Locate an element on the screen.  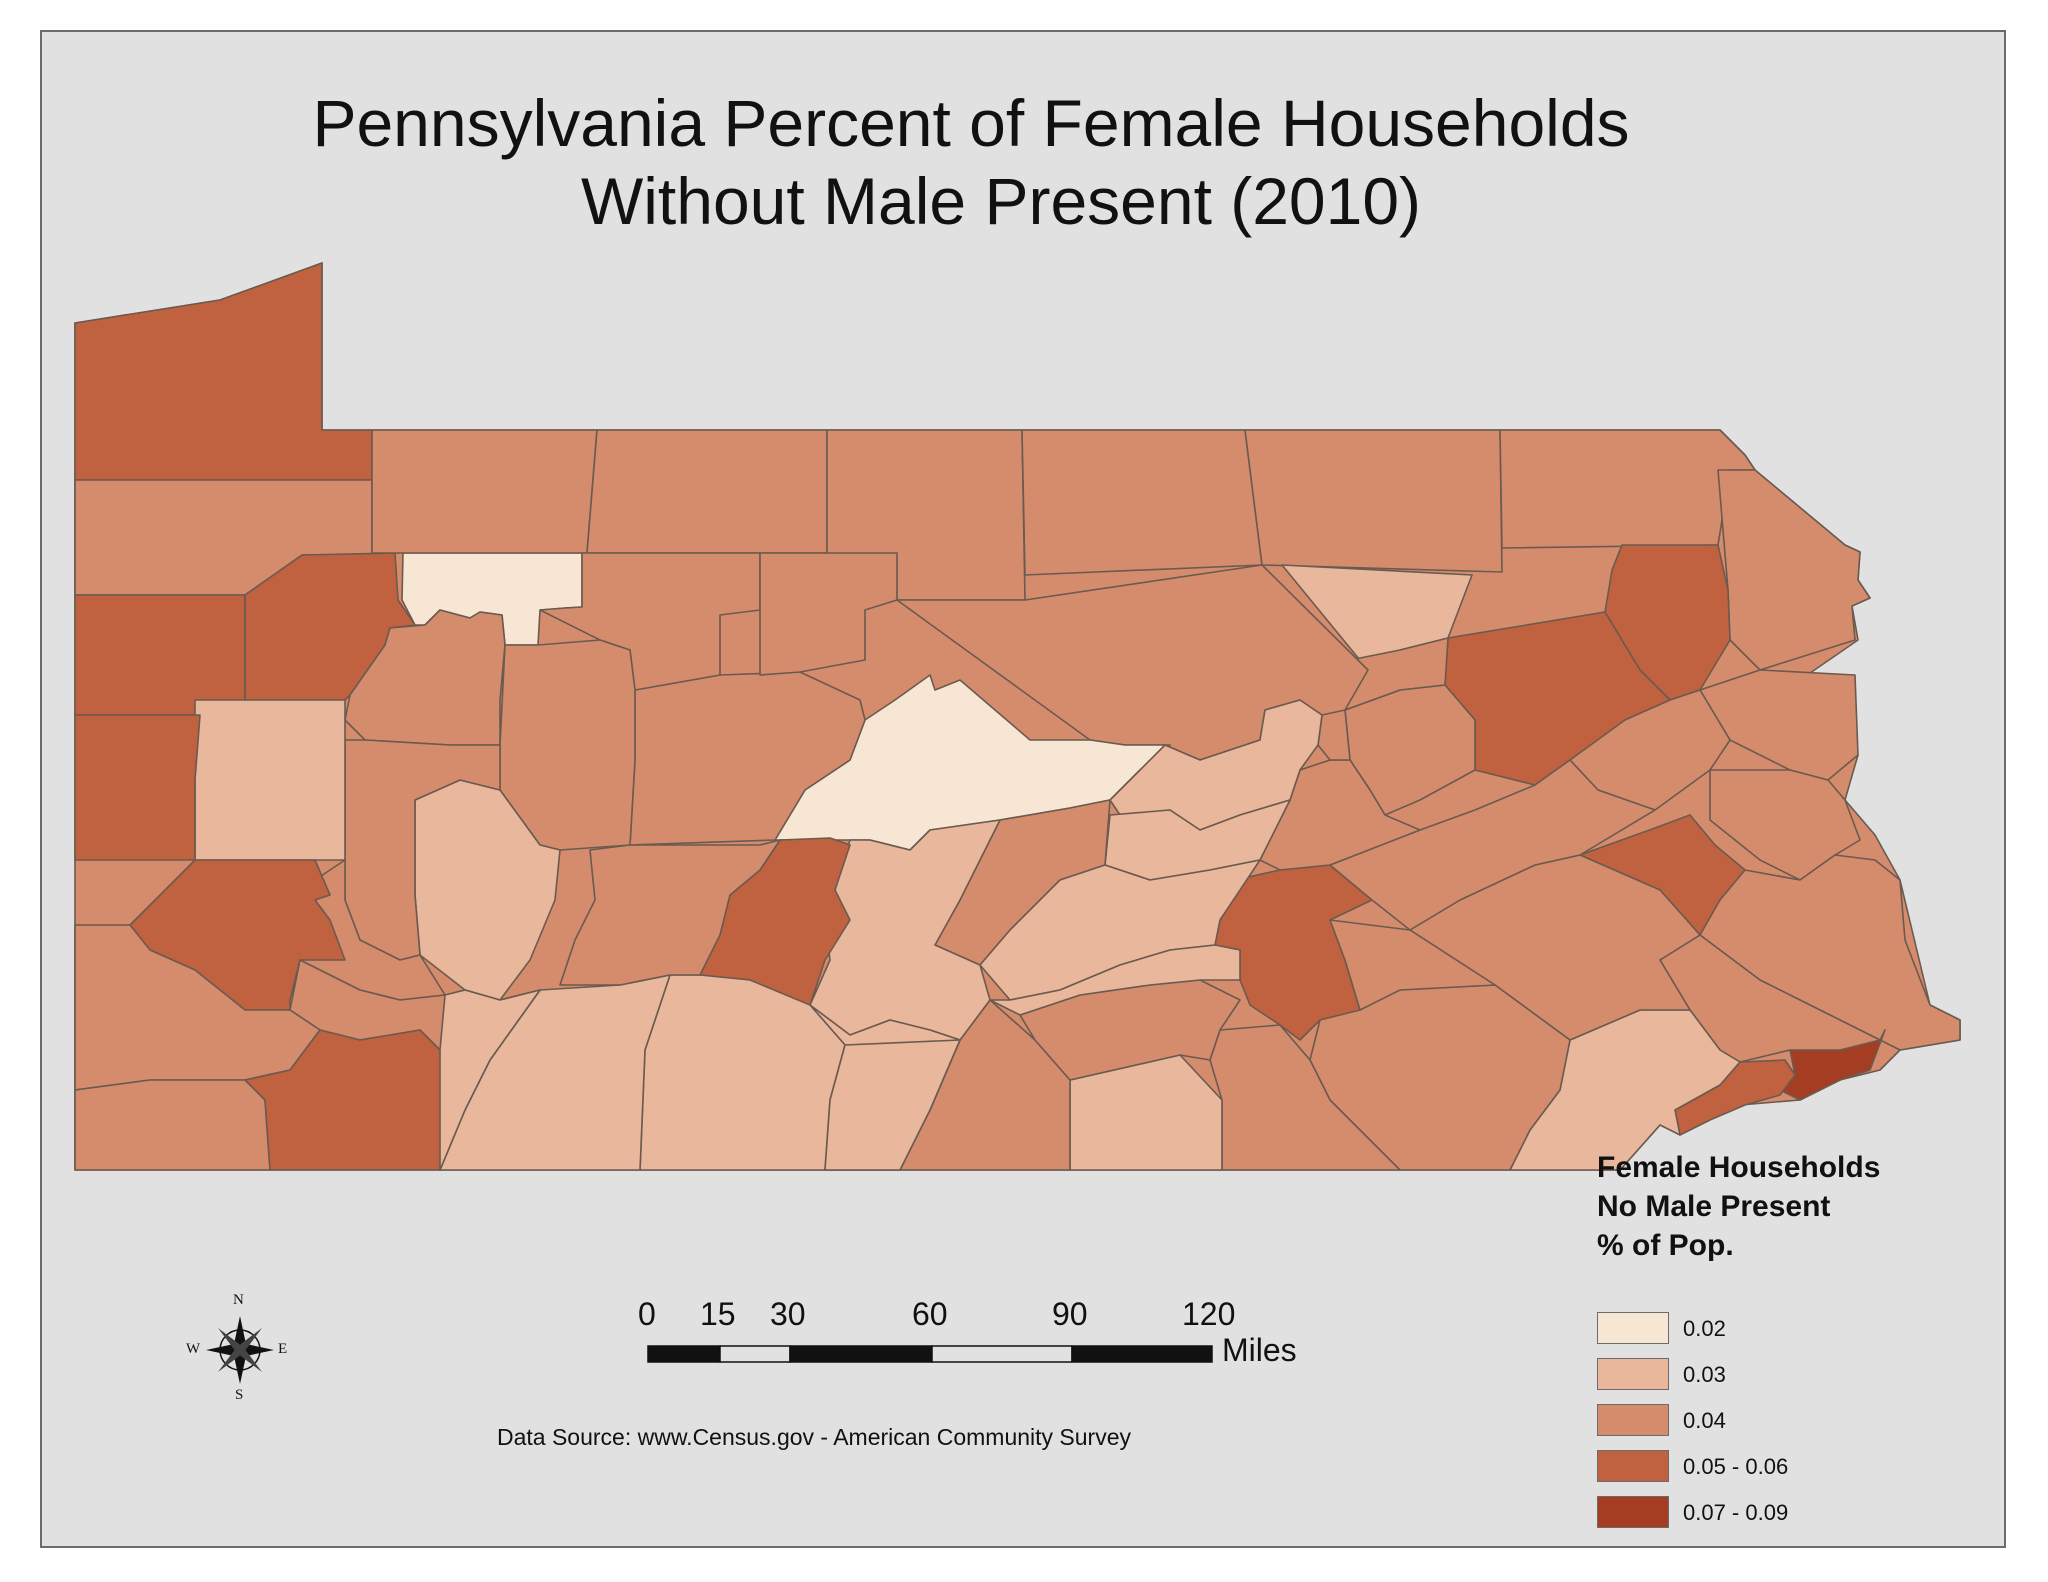
county-wayne is located at coordinates (1627, 489).